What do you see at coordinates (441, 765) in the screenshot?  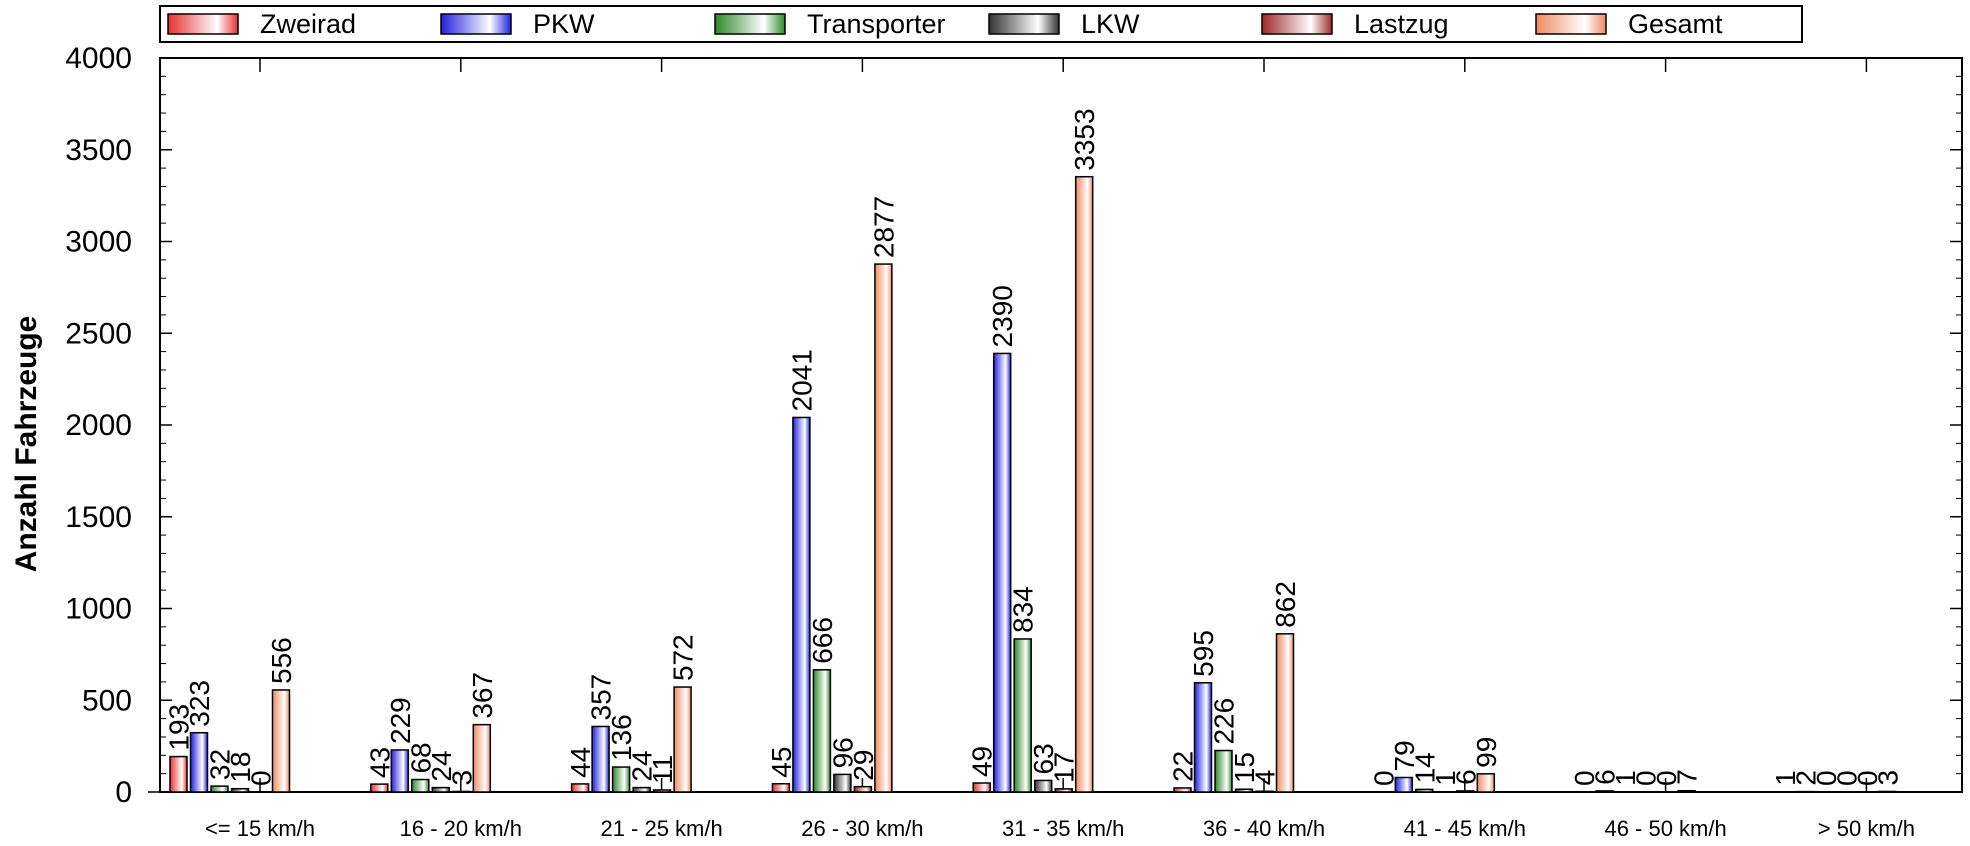 I see `data-label-lkw-2: 24` at bounding box center [441, 765].